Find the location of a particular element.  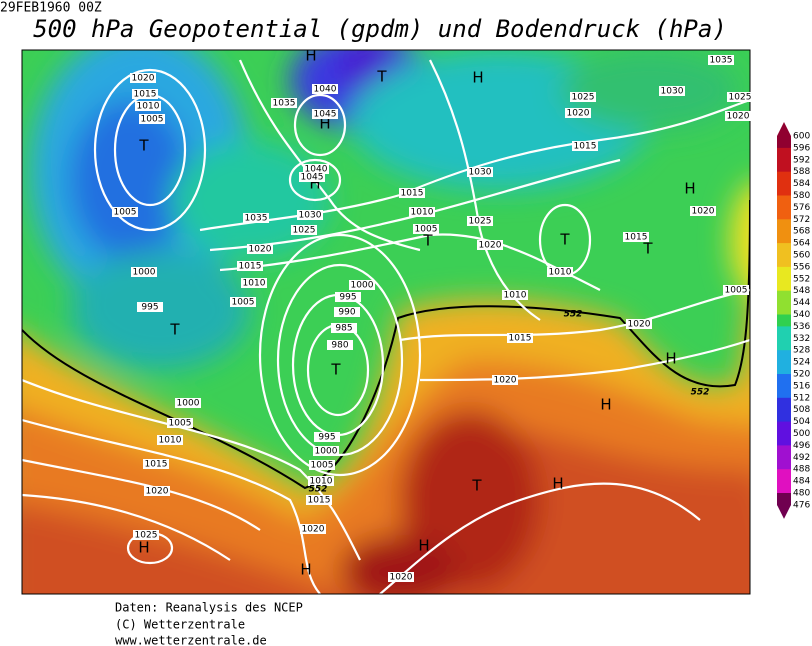

colorbar-label: 500 is located at coordinates (801, 434).